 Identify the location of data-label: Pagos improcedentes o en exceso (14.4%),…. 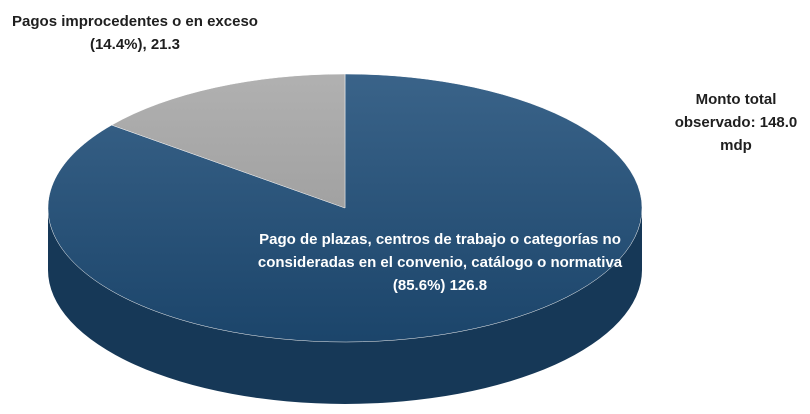
(135, 33).